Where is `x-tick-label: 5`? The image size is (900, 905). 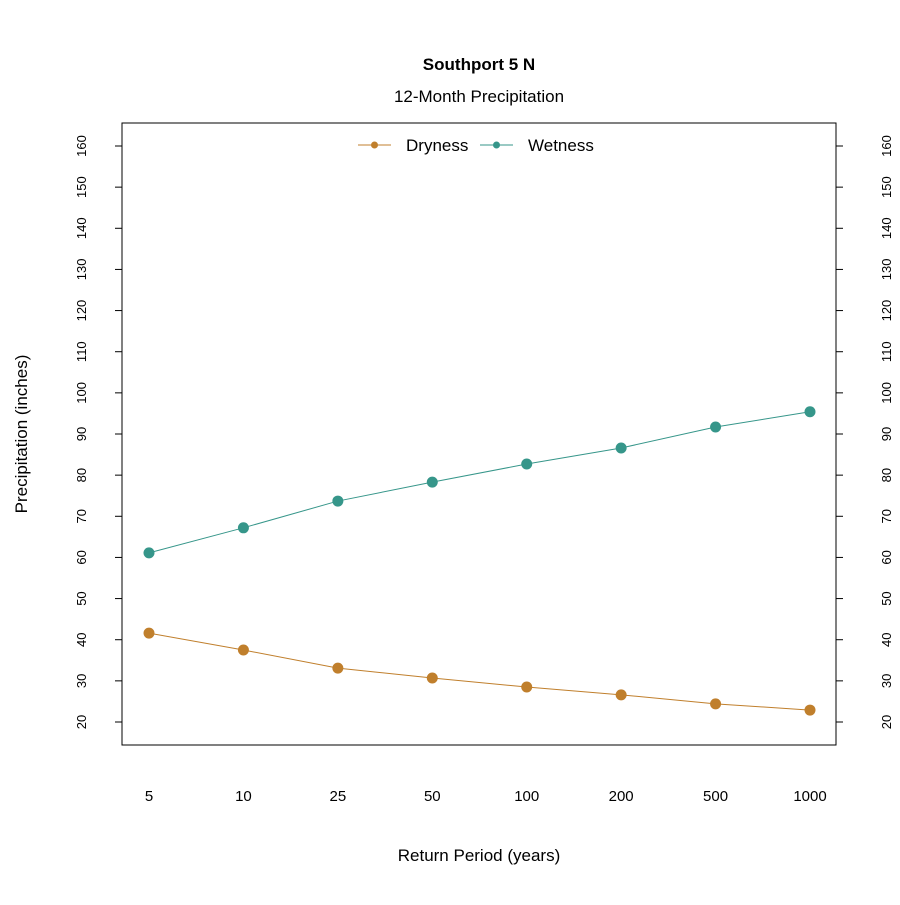
x-tick-label: 5 is located at coordinates (149, 796).